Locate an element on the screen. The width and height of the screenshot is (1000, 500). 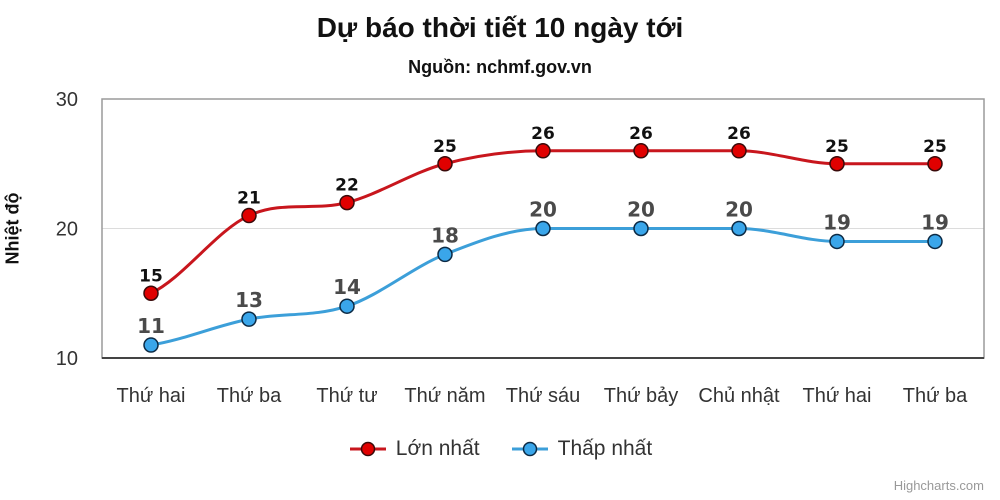
data-label-max: 15 is located at coordinates (151, 276).